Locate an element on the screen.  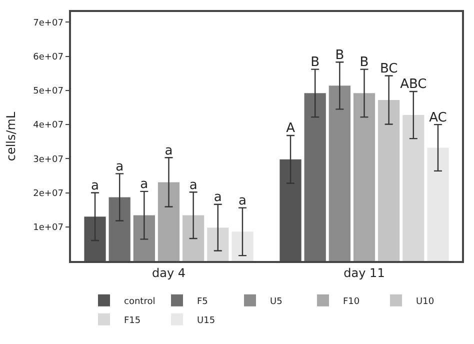
y-tick-label: 3e+07 is located at coordinates (48, 159).